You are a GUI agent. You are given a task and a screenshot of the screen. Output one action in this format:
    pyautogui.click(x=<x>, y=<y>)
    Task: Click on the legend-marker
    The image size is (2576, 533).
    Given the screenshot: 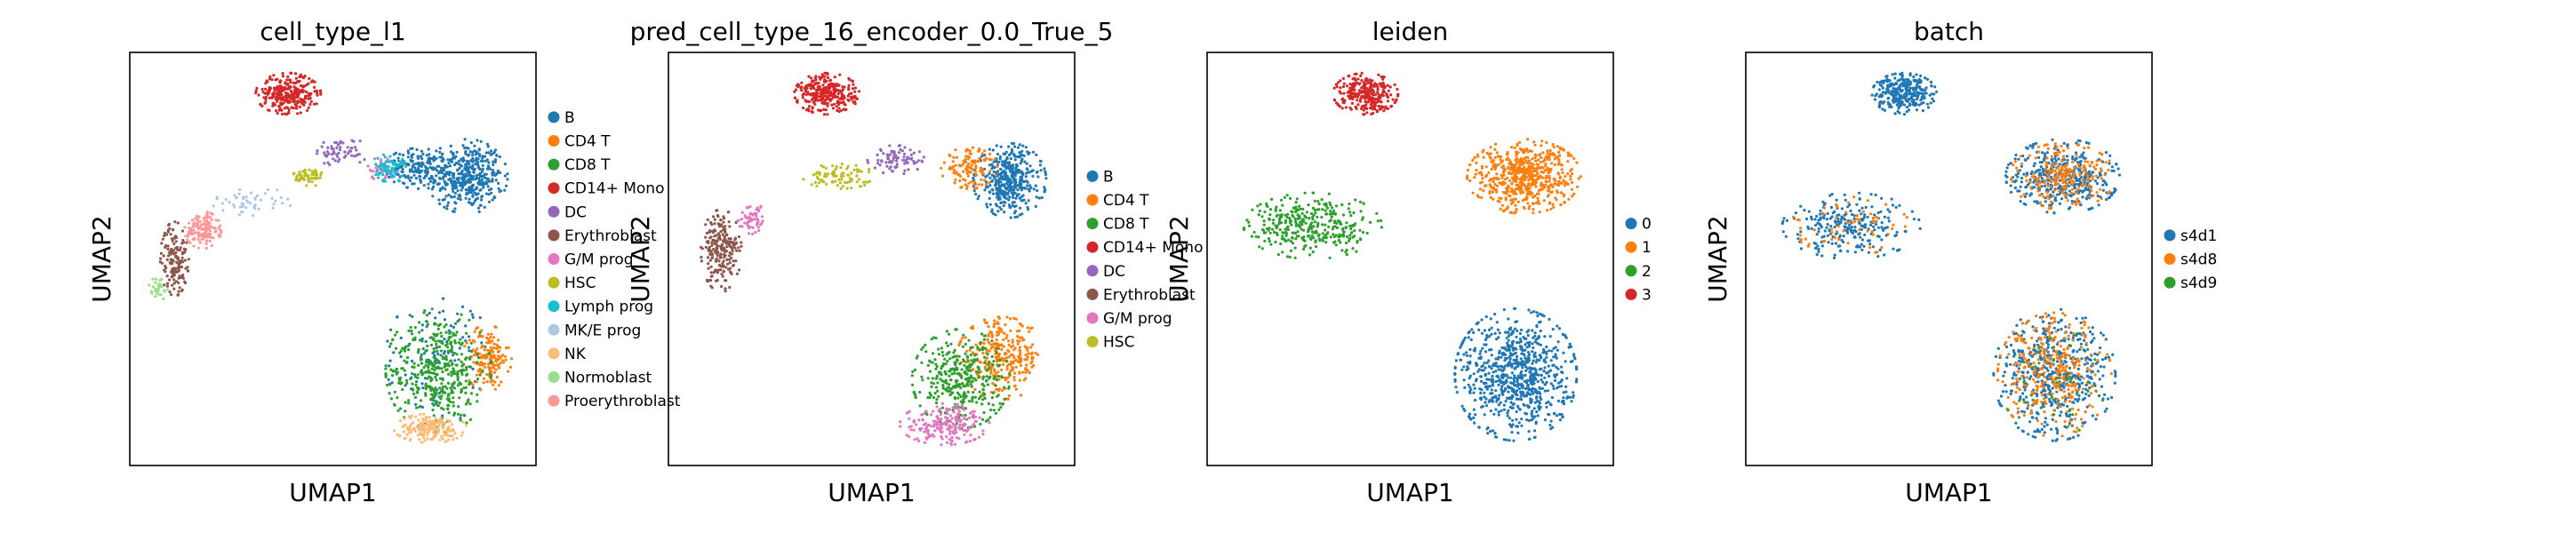 What is the action you would take?
    pyautogui.click(x=554, y=235)
    